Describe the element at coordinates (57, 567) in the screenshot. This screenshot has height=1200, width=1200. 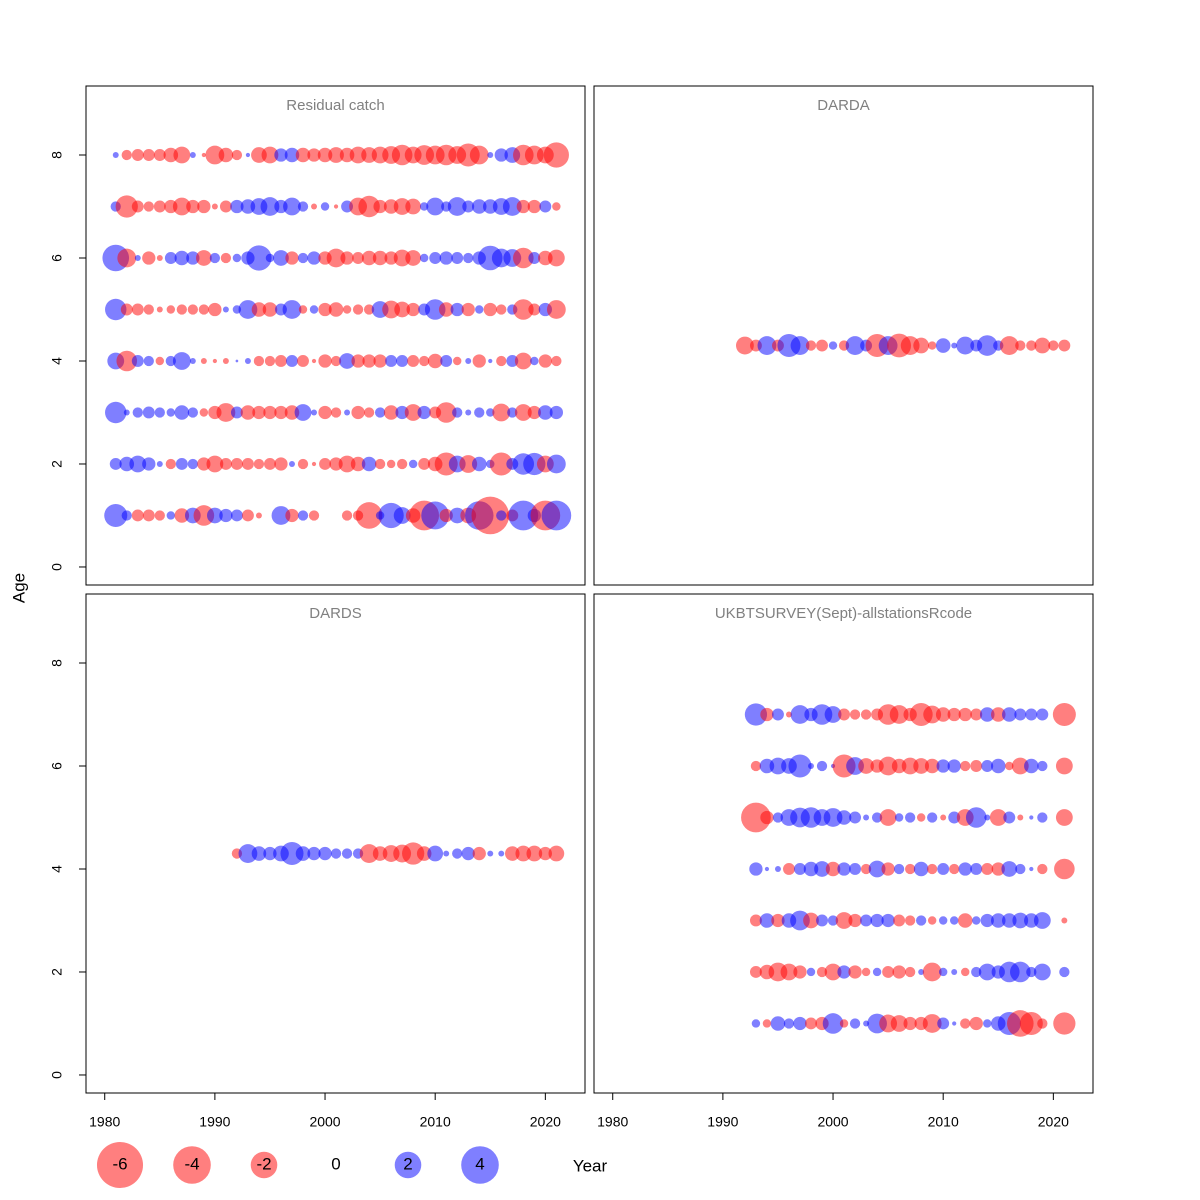
I see `y-tick-label: 0` at that location.